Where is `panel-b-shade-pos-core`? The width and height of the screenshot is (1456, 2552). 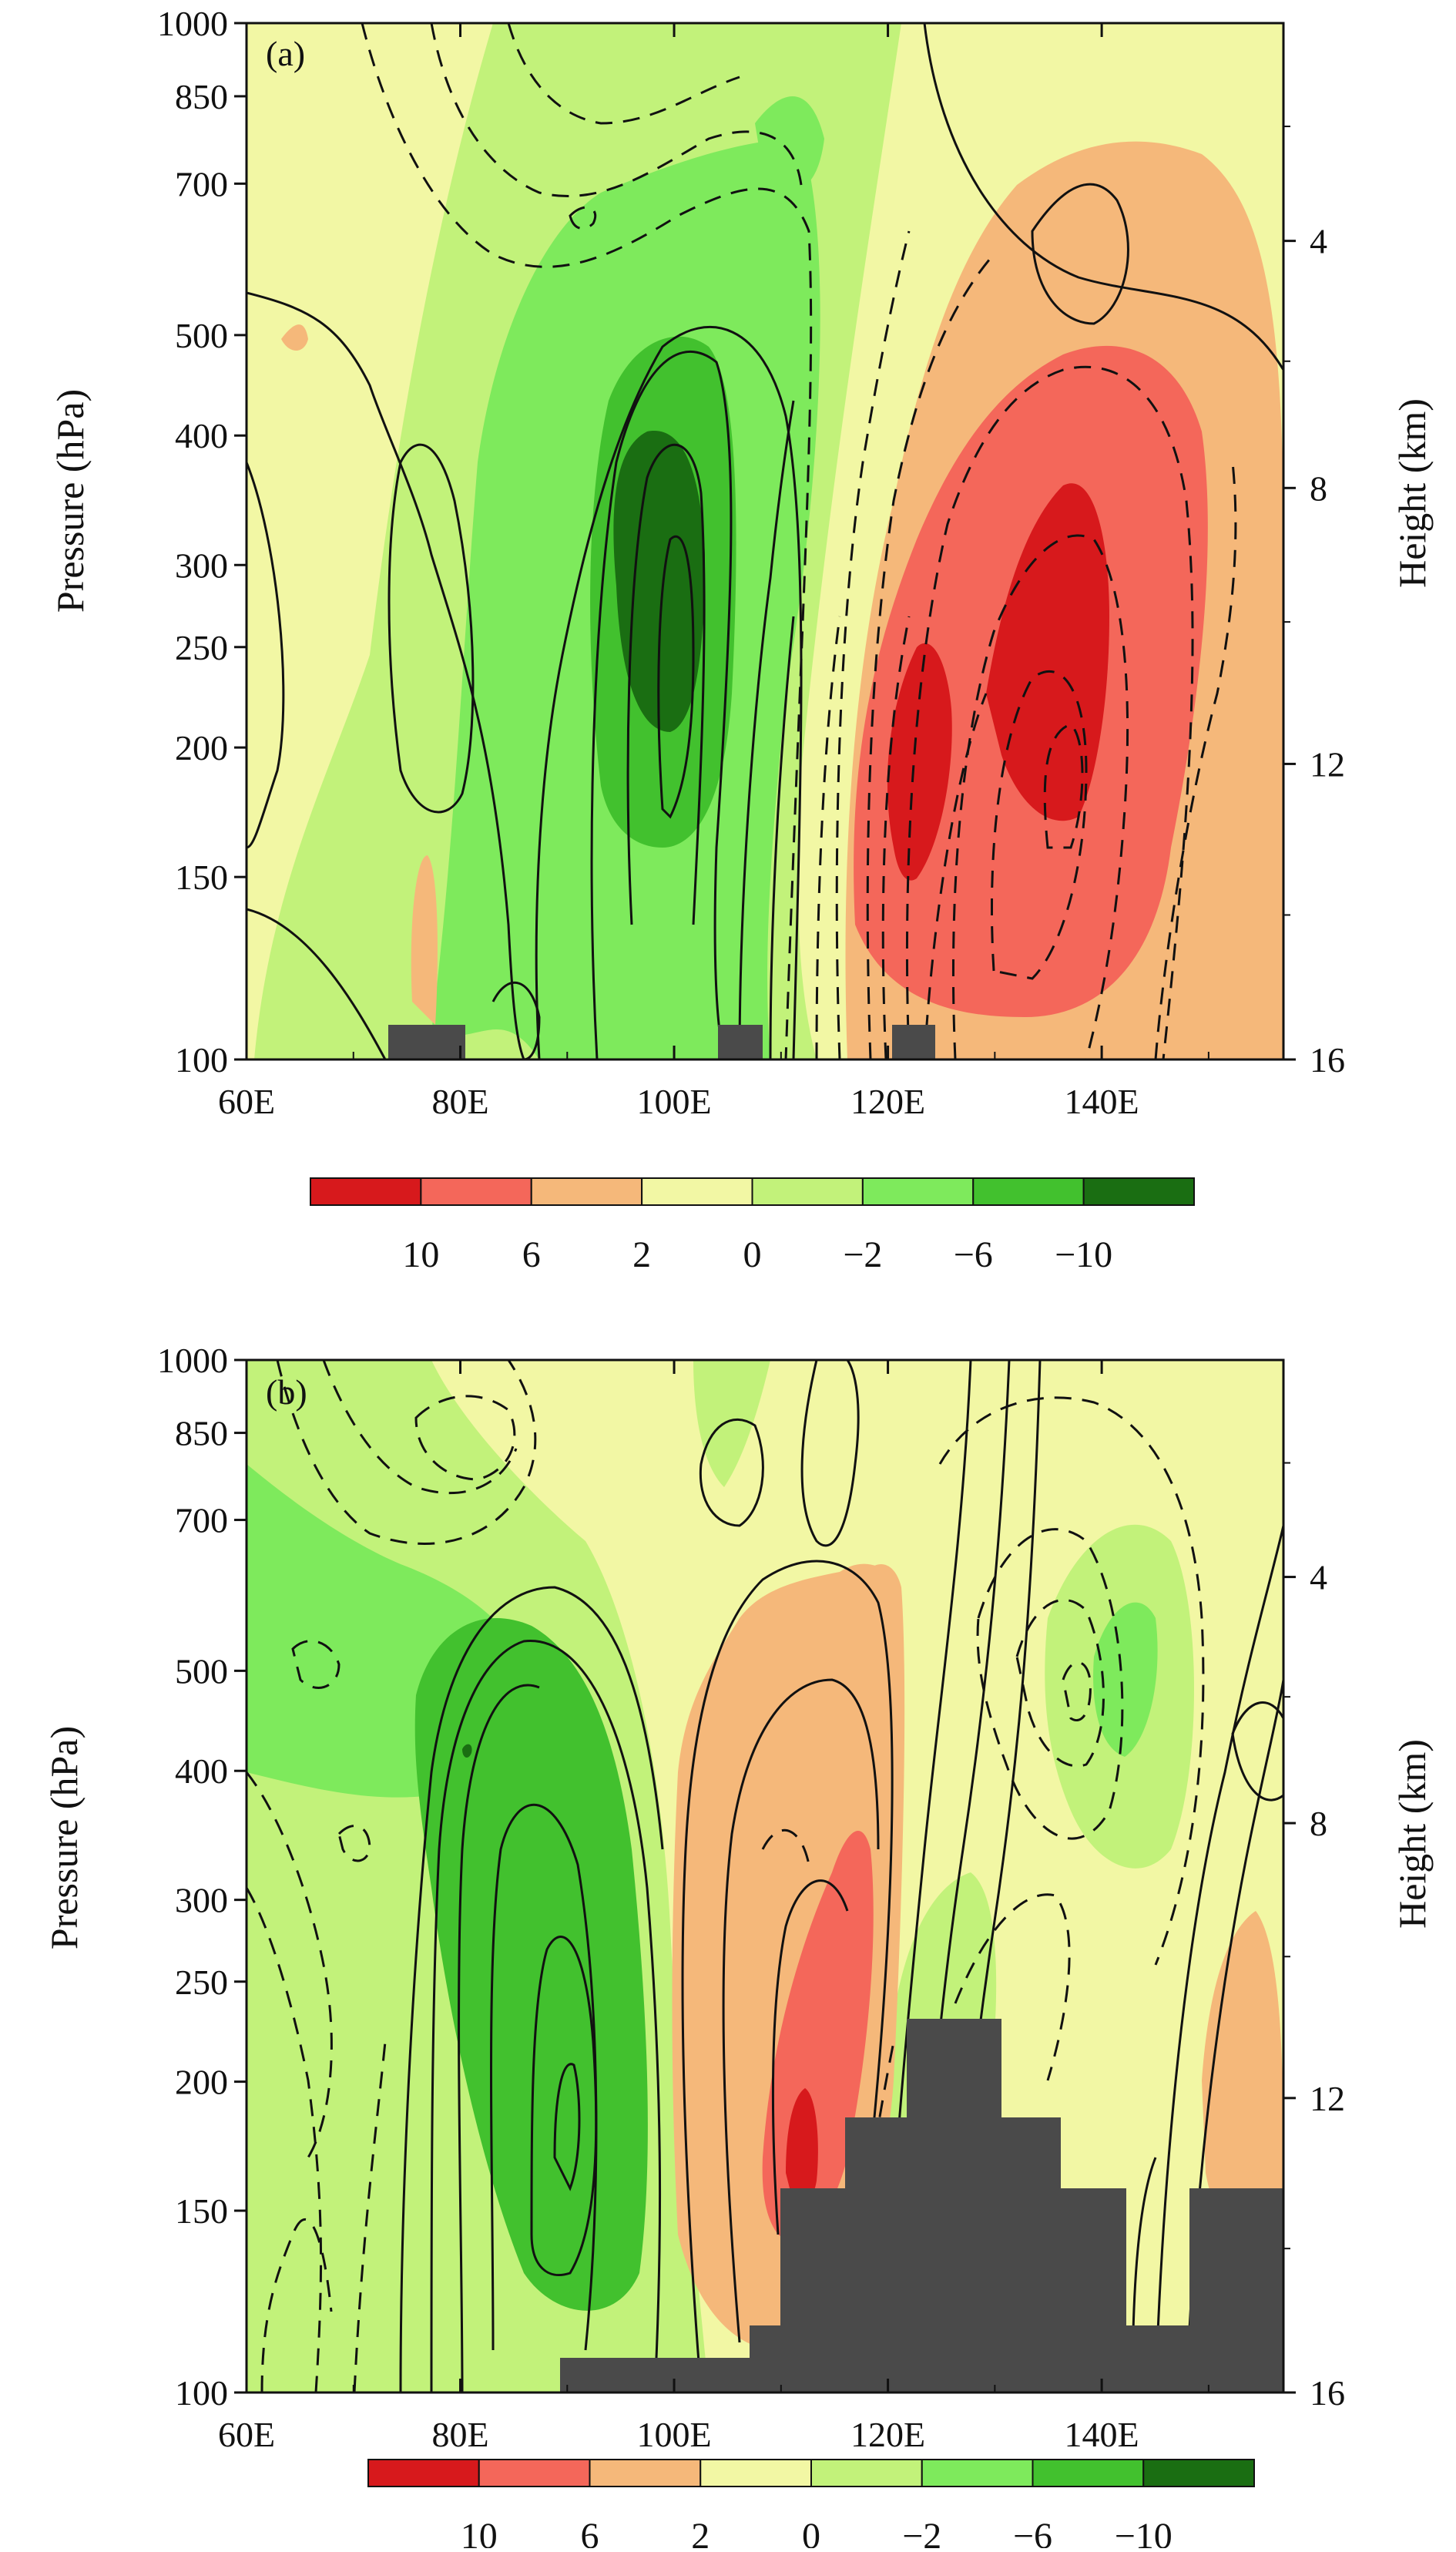 panel-b-shade-pos-core is located at coordinates (802, 2147).